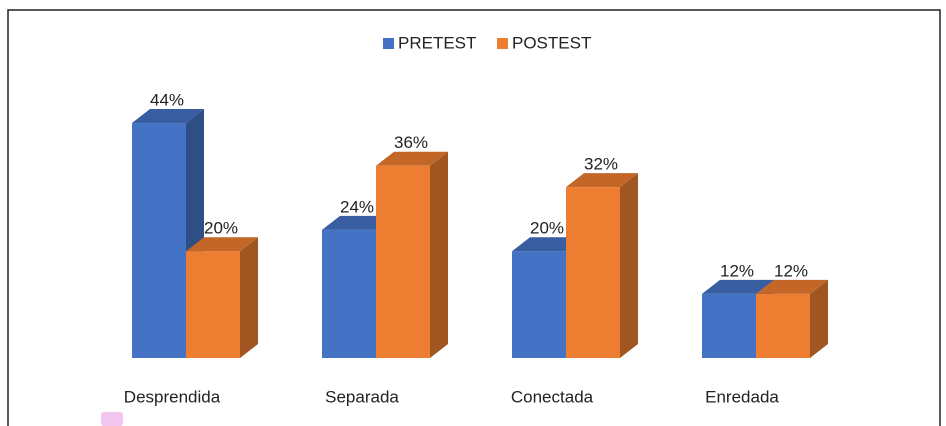 The image size is (946, 426). Describe the element at coordinates (172, 396) in the screenshot. I see `x-tick-label: Desprendida` at that location.